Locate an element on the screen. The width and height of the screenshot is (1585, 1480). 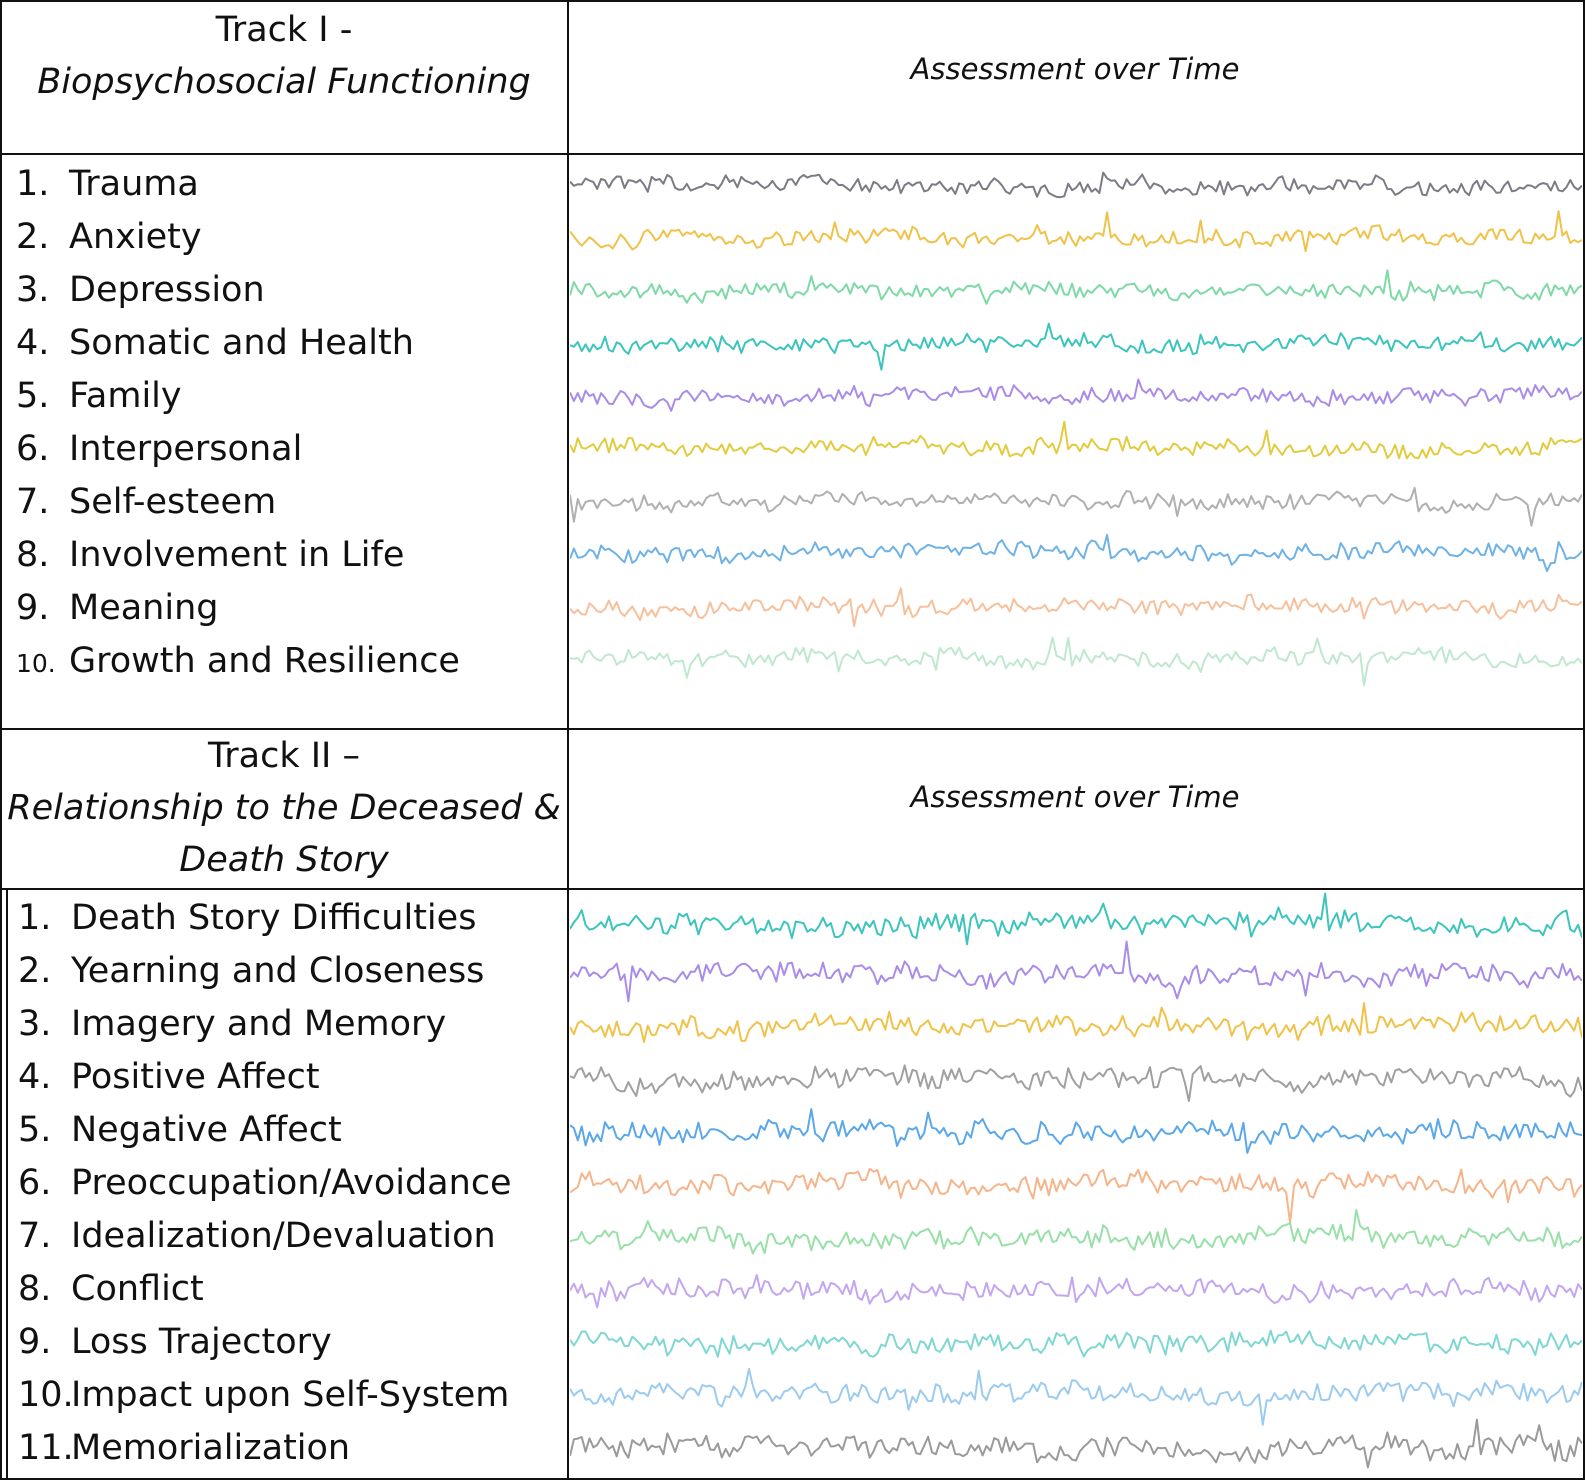
track2-title: Track II – is located at coordinates (284, 756).